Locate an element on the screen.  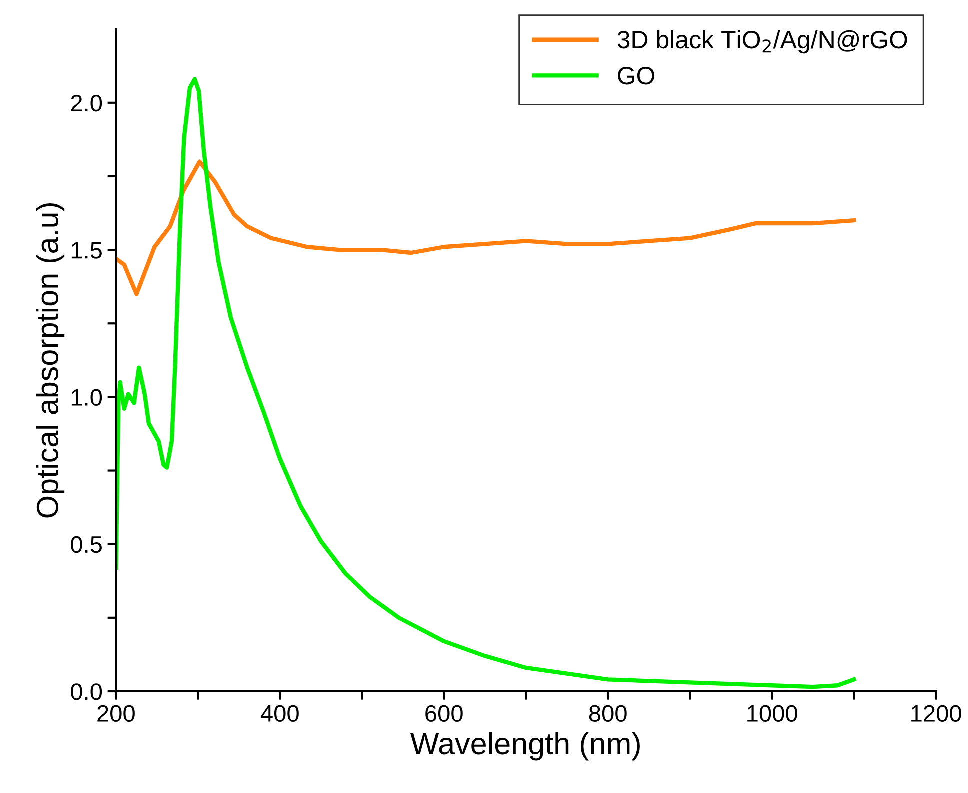
y-tick-label: 1.0 is located at coordinates (87, 397).